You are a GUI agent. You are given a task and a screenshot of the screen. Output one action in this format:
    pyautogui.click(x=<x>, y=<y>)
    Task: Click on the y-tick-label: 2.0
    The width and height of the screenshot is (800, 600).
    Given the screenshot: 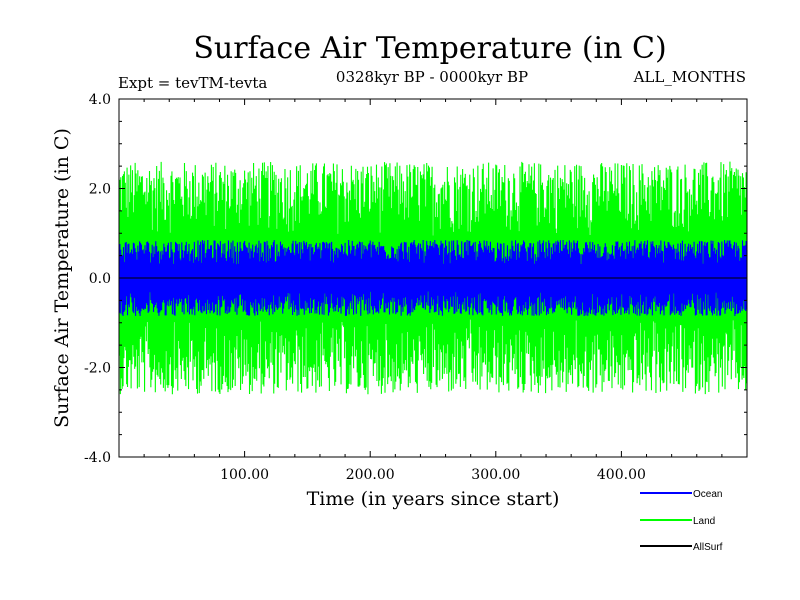 What is the action you would take?
    pyautogui.click(x=100, y=190)
    